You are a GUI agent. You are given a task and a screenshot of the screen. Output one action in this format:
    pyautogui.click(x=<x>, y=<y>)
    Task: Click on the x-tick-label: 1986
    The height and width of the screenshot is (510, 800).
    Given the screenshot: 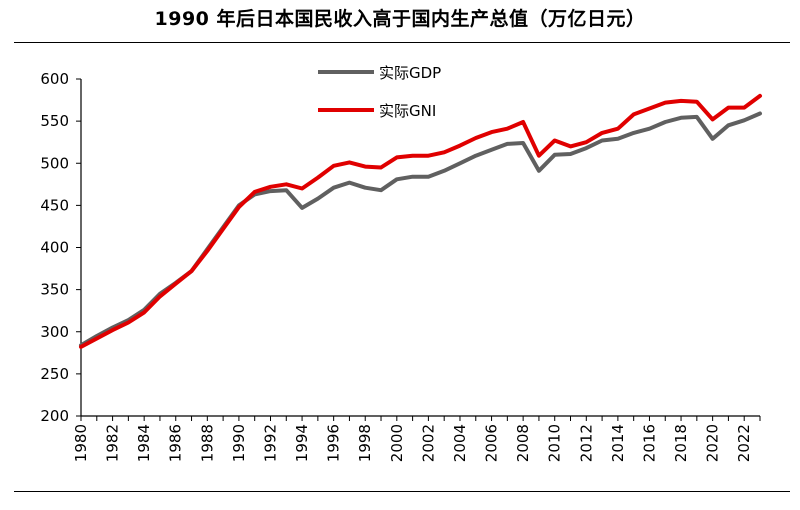 What is the action you would take?
    pyautogui.click(x=176, y=443)
    